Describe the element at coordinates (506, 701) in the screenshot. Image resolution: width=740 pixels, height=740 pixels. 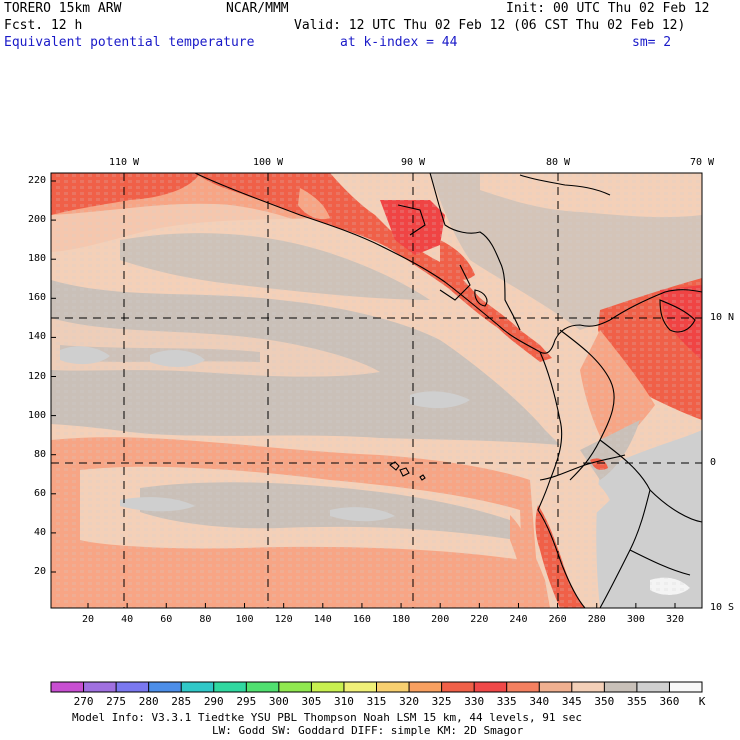
I see `colorbar-label: 335` at that location.